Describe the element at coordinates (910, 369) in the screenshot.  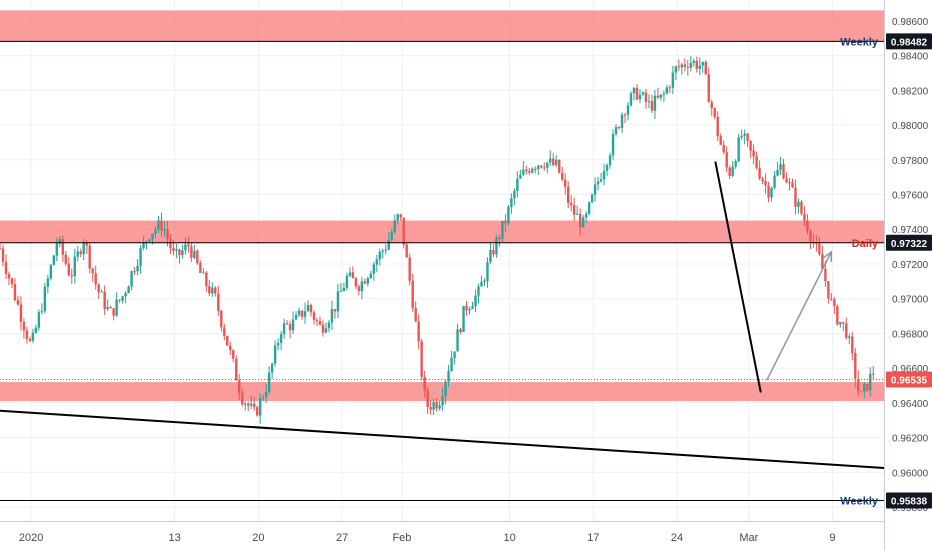
I see `y-tick-label: 0.96600` at that location.